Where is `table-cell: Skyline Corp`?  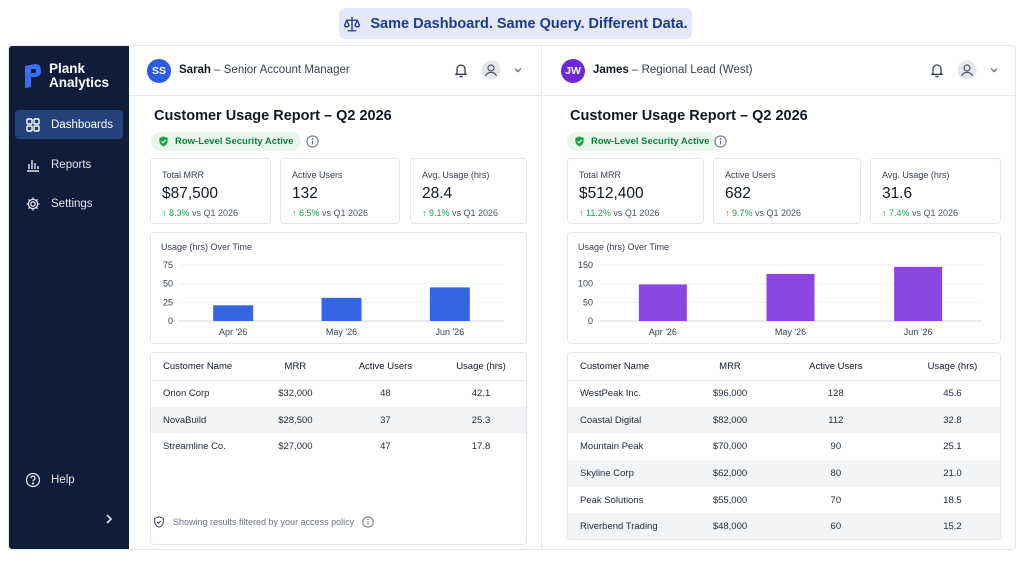
table-cell: Skyline Corp is located at coordinates (607, 473).